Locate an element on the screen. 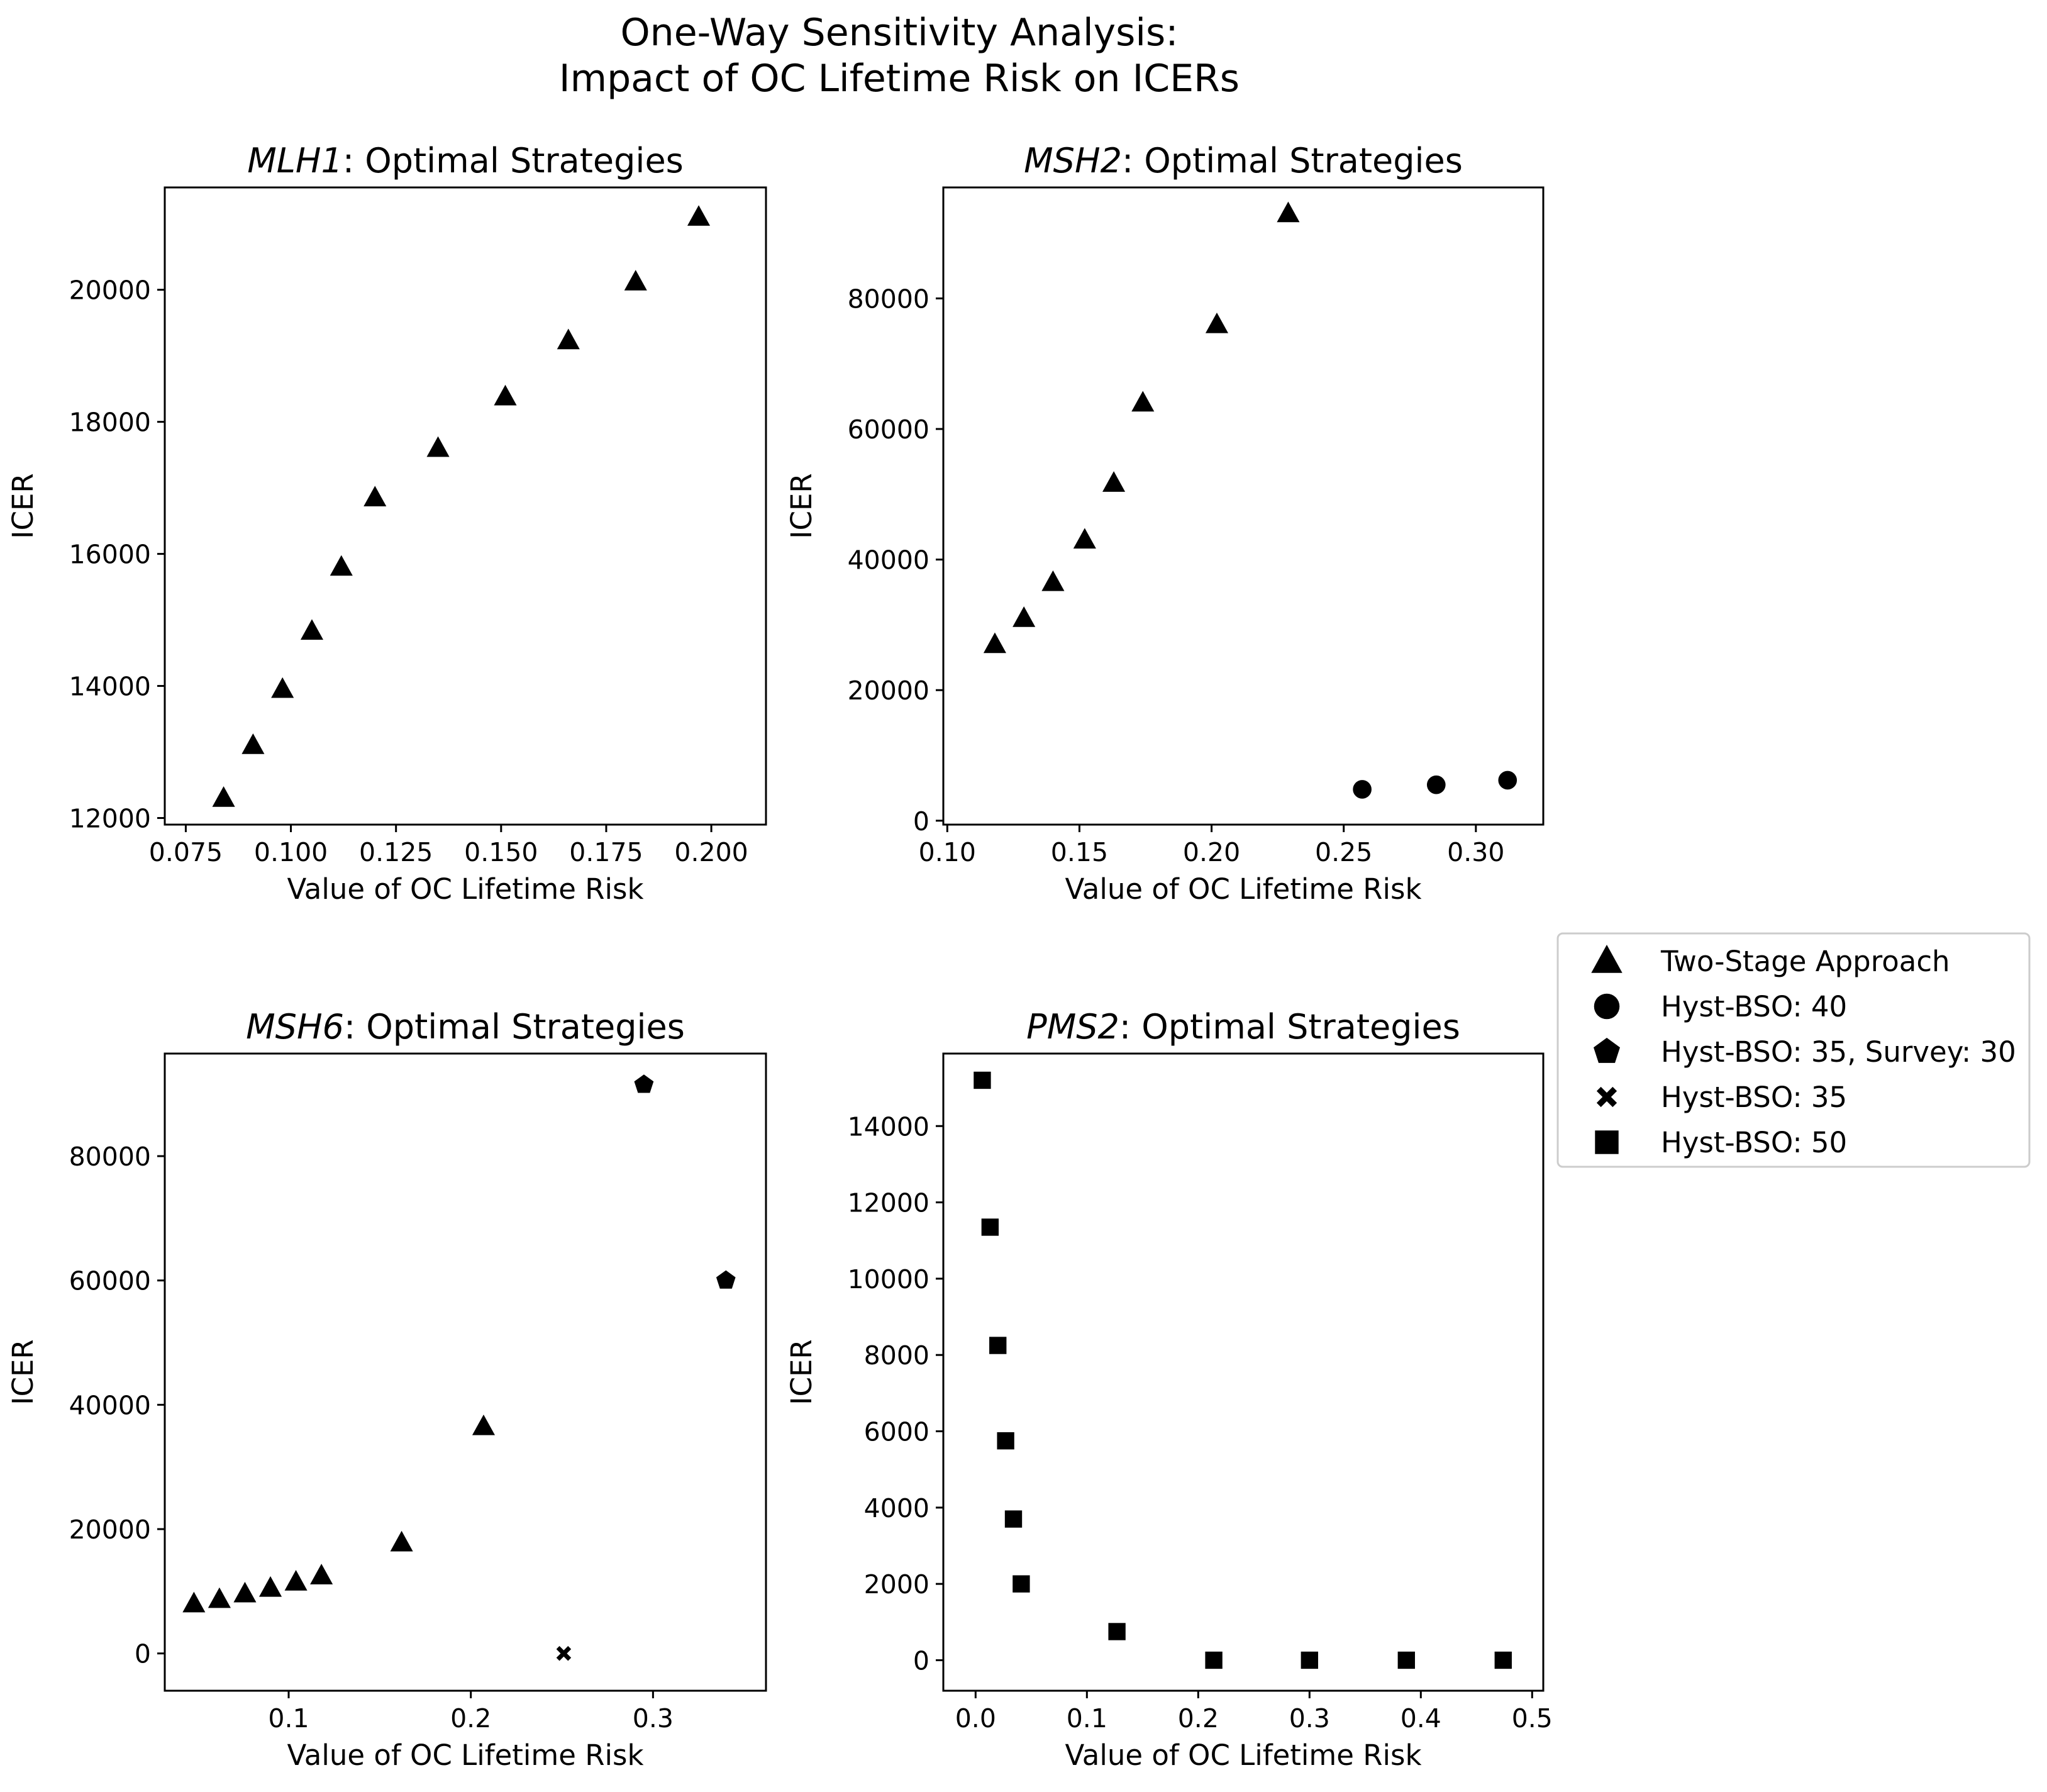 The image size is (2047, 1792). x-tick-label: 0.30 is located at coordinates (1475, 852).